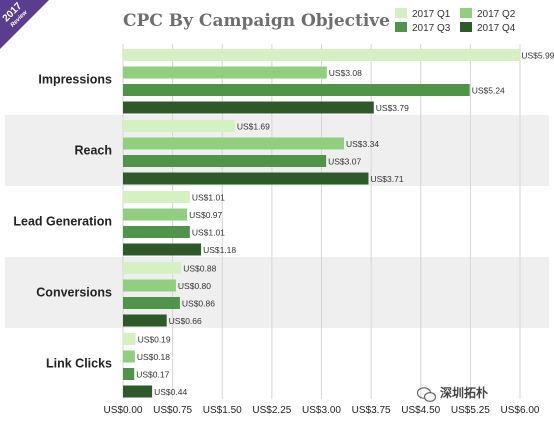 The height and width of the screenshot is (421, 554). Describe the element at coordinates (271, 410) in the screenshot. I see `x-tick-label: US$2.25` at that location.